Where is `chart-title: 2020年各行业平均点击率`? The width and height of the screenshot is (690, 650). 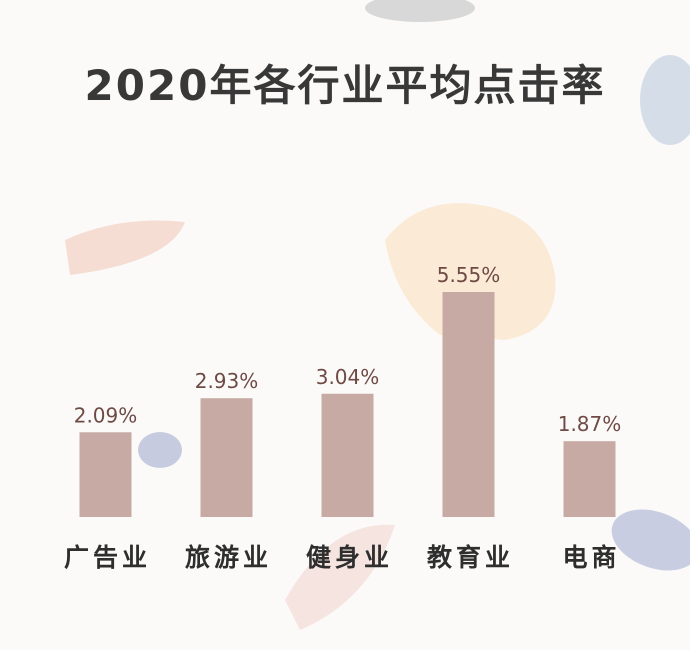
chart-title: 2020年各行业平均点击率 is located at coordinates (345, 85).